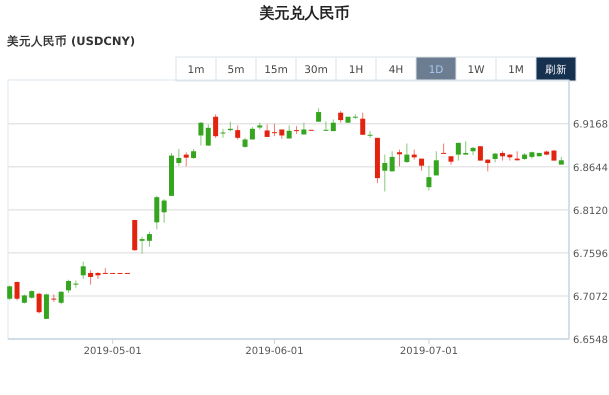 Image resolution: width=609 pixels, height=395 pixels. What do you see at coordinates (516, 69) in the screenshot?
I see `period-button: 1M` at bounding box center [516, 69].